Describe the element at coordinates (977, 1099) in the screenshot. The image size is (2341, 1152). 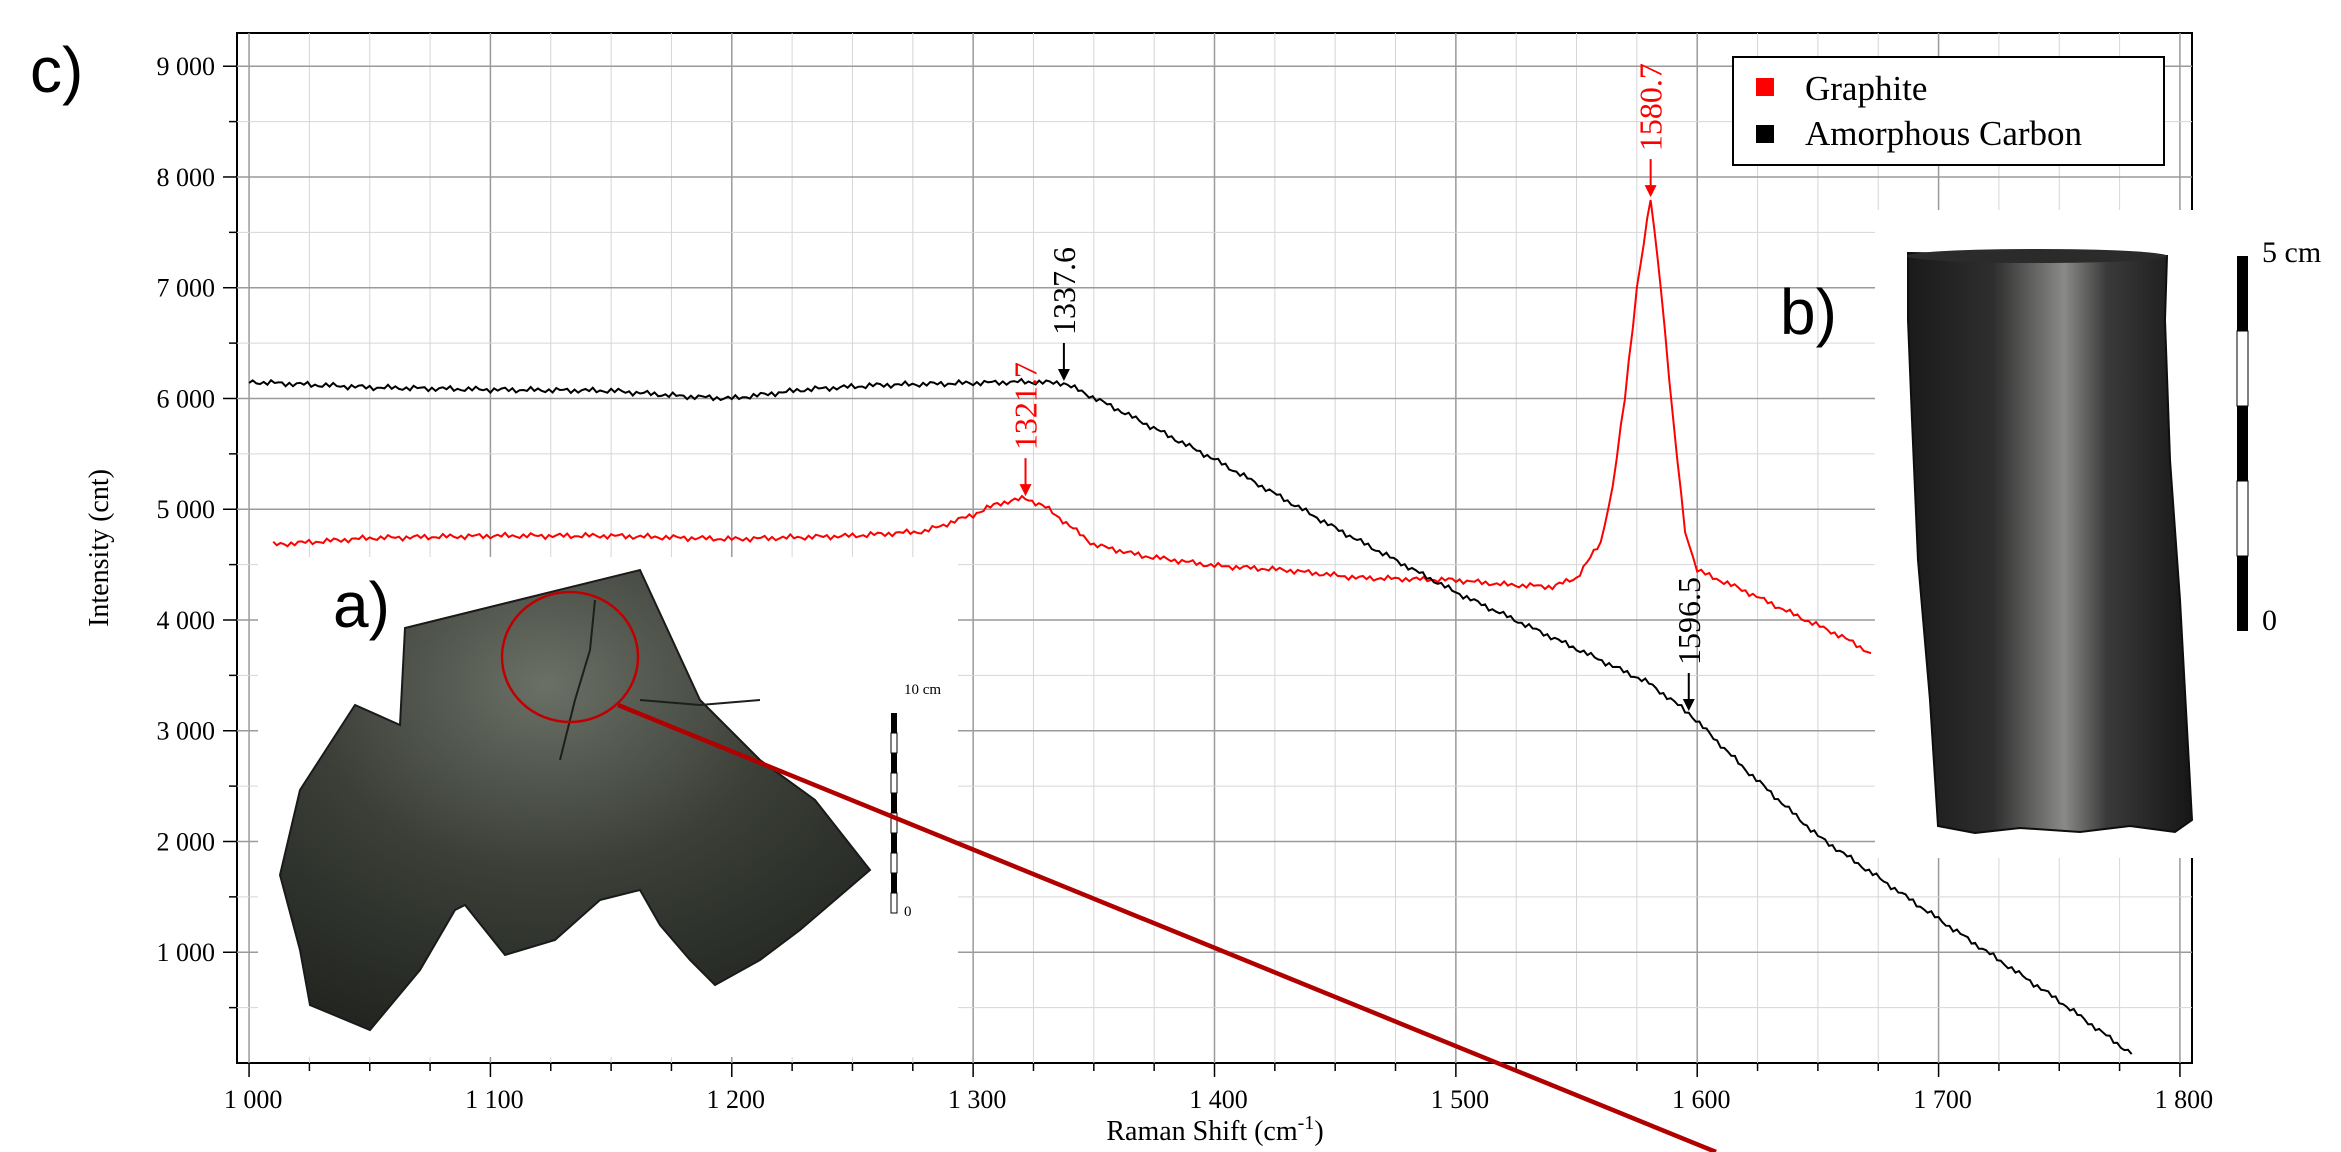
I see `x-tick-label: 1 300` at that location.